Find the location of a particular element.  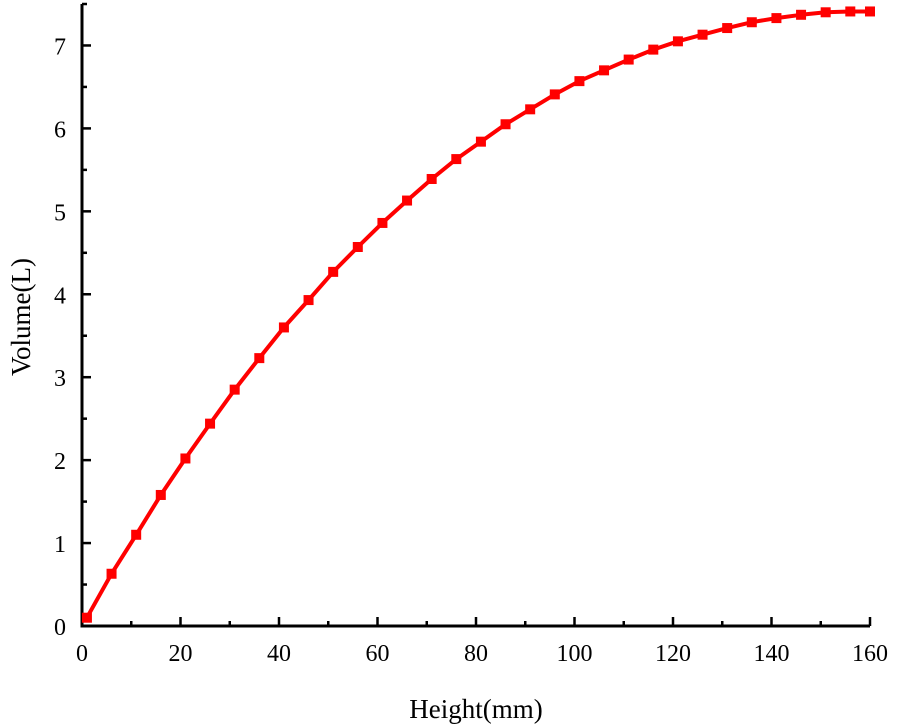

y-tick-label: 1 is located at coordinates (60, 545).